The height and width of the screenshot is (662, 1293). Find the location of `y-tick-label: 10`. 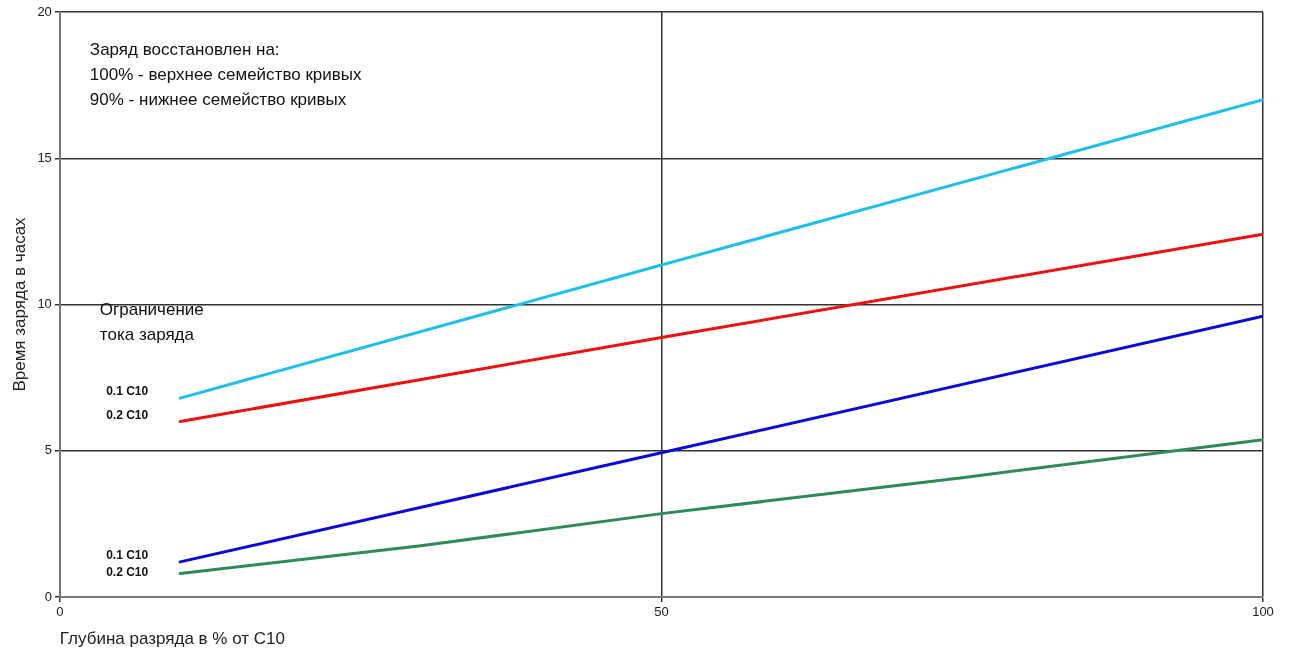

y-tick-label: 10 is located at coordinates (44, 304).